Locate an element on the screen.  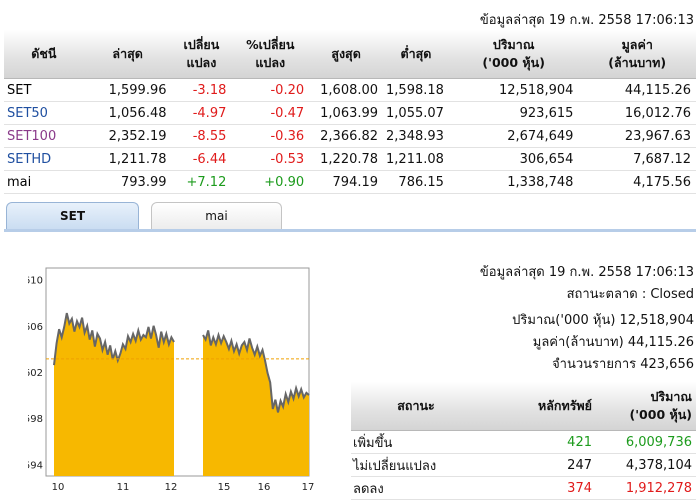
x-tick-label: 16 is located at coordinates (264, 487).